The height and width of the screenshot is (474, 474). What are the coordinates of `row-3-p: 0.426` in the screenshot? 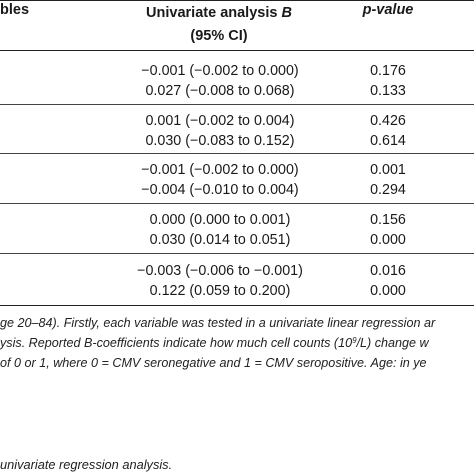 It's located at (388, 121).